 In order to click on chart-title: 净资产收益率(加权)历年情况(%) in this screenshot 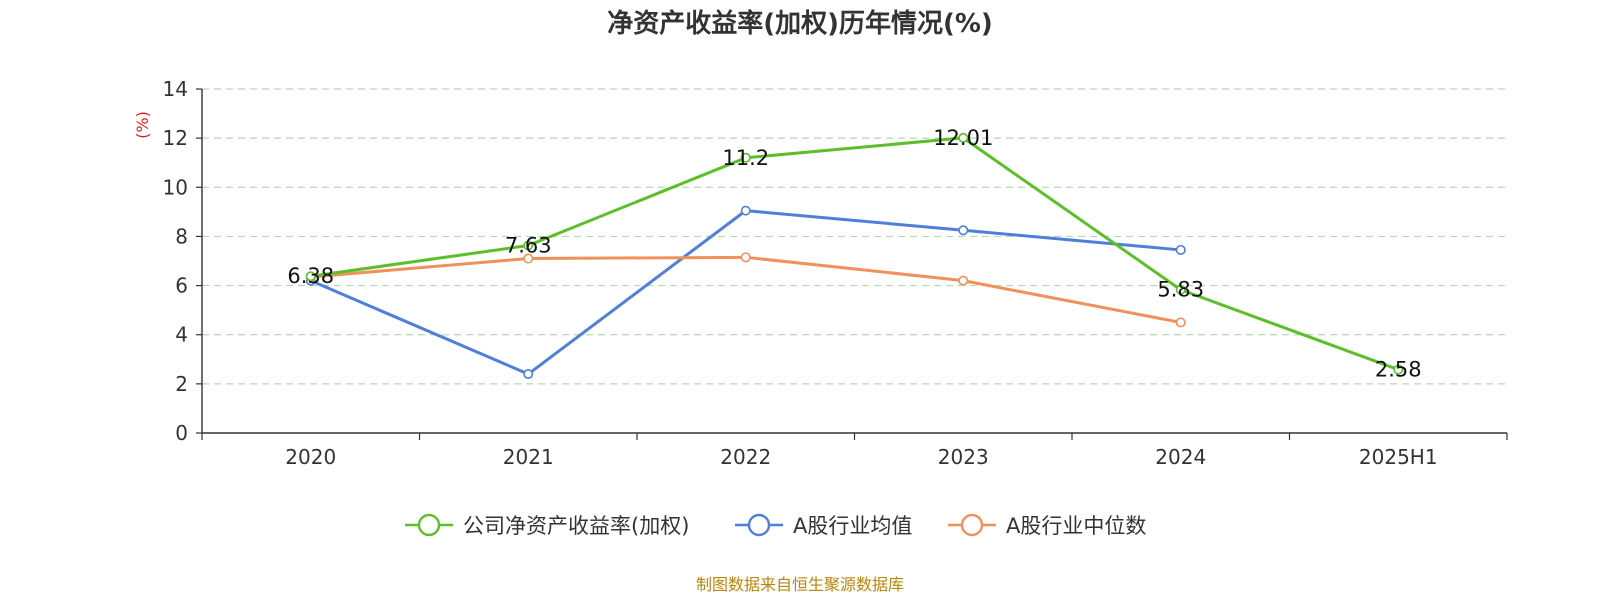, I will do `click(800, 23)`.